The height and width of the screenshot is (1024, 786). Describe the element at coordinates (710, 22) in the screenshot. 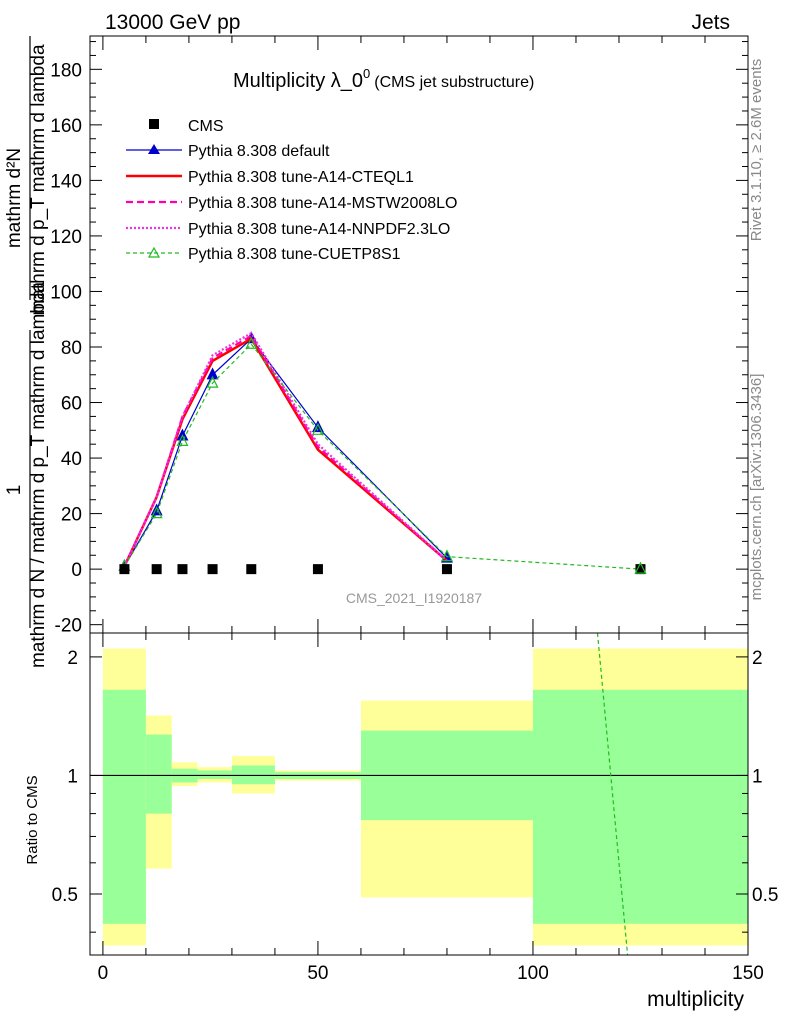

I see `header-right: Jets` at that location.